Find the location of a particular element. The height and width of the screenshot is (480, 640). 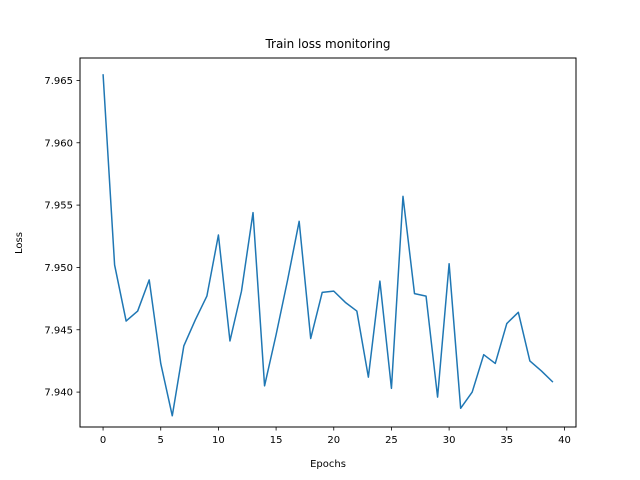

x-tick-label: 40 is located at coordinates (564, 440).